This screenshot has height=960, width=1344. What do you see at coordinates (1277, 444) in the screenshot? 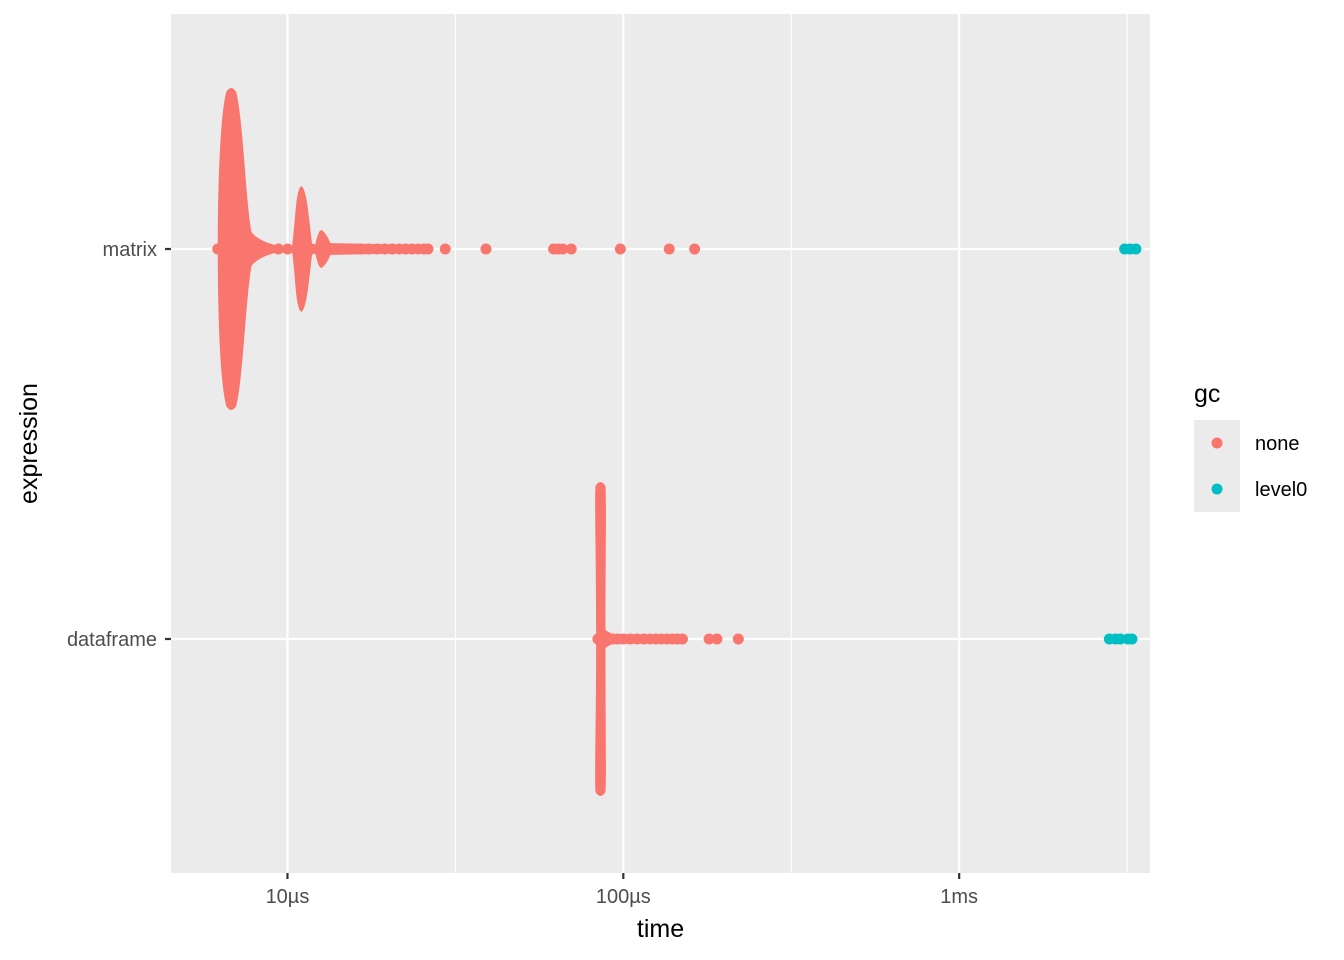
I see `legend-label-none: none` at bounding box center [1277, 444].